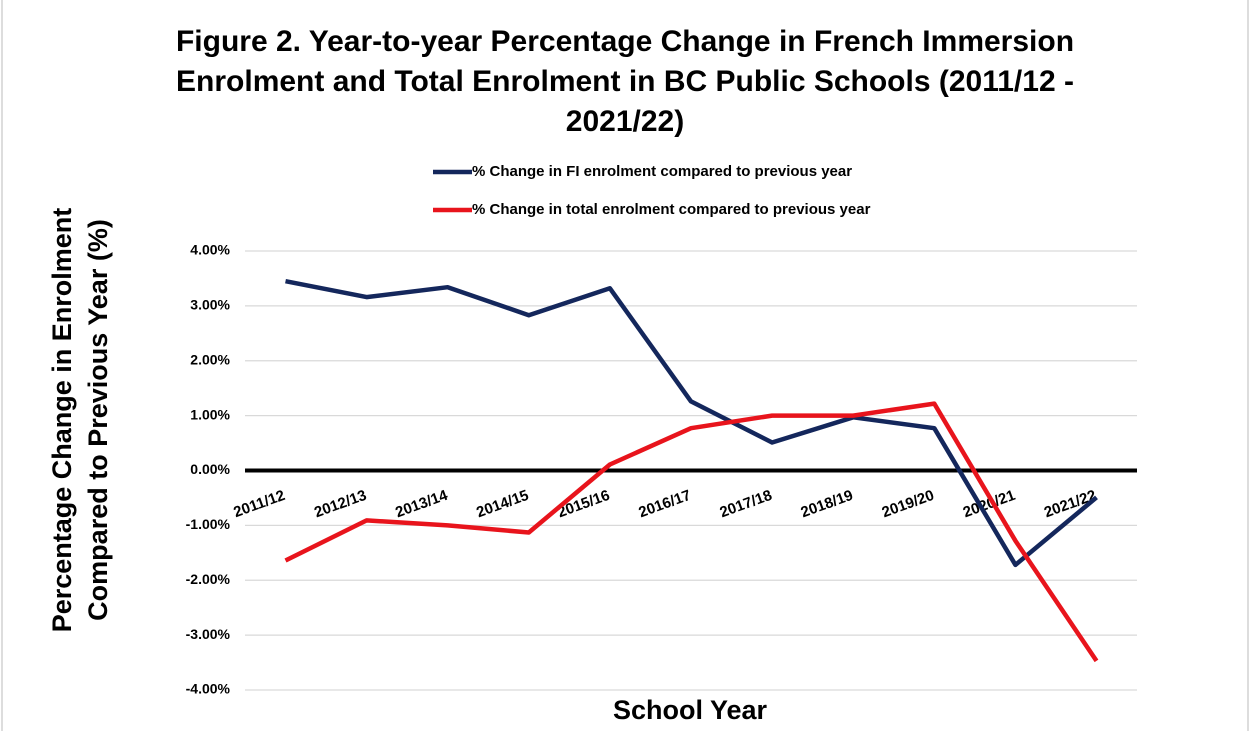 Image resolution: width=1251 pixels, height=731 pixels. What do you see at coordinates (690, 710) in the screenshot?
I see `x-axis-title: School Year` at bounding box center [690, 710].